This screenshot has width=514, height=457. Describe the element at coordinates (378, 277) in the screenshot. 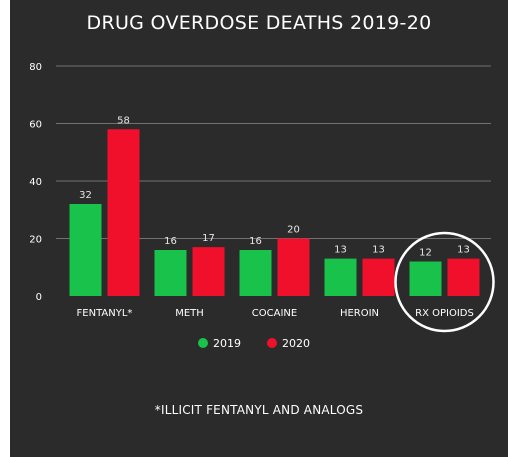

I see `bar-2020-heroin` at that location.